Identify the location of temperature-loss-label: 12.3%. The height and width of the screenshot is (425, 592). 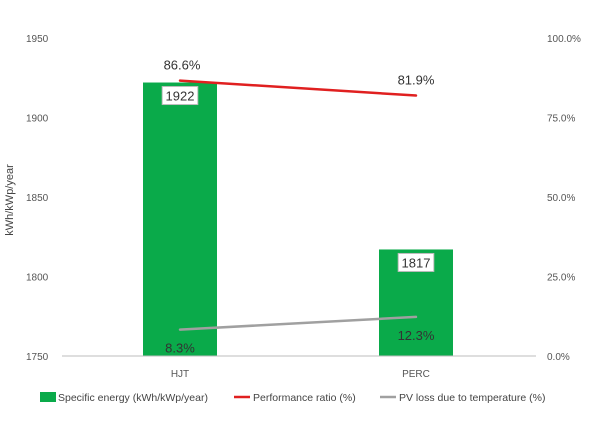
(416, 335).